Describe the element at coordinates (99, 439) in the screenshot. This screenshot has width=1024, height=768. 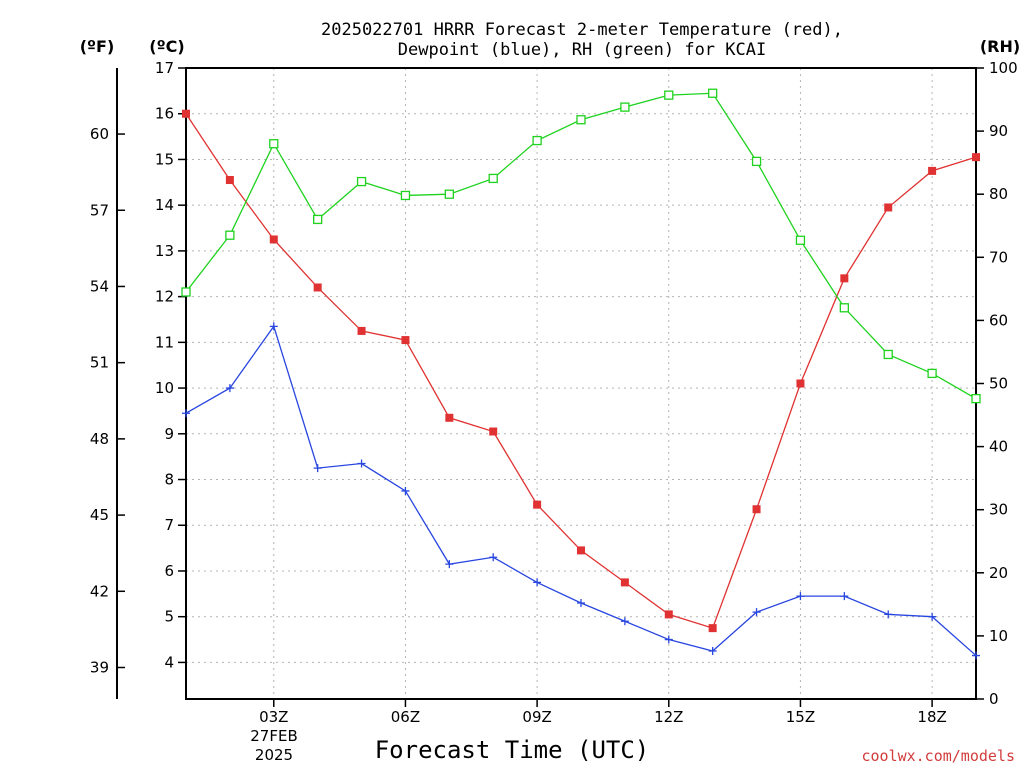
I see `fahrenheit-tick-label: 48` at that location.